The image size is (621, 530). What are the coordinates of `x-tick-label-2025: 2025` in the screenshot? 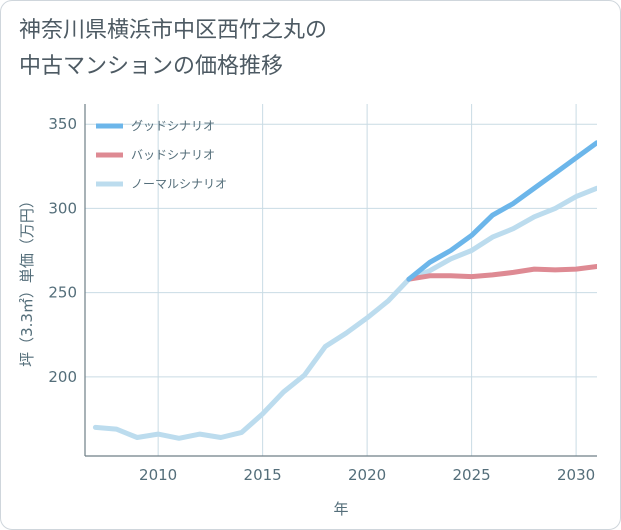 It's located at (472, 475).